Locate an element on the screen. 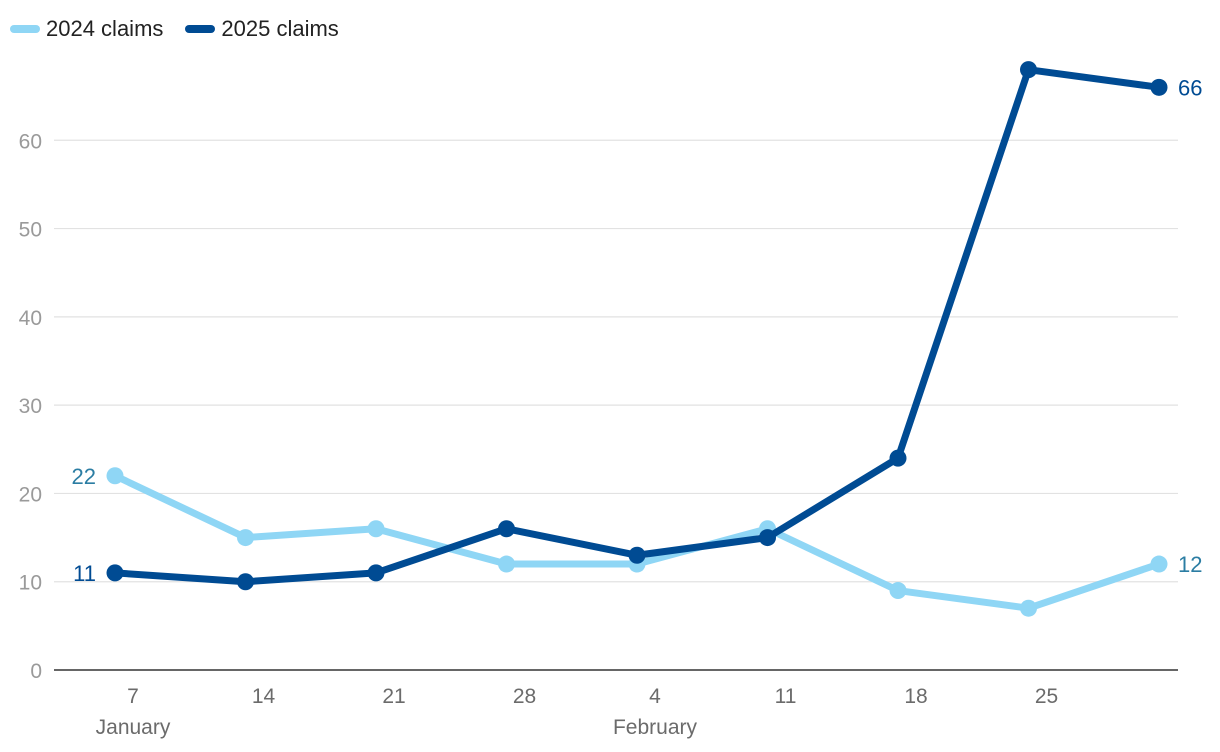 The image size is (1220, 752). y-tick-label-60: 60 is located at coordinates (30, 141).